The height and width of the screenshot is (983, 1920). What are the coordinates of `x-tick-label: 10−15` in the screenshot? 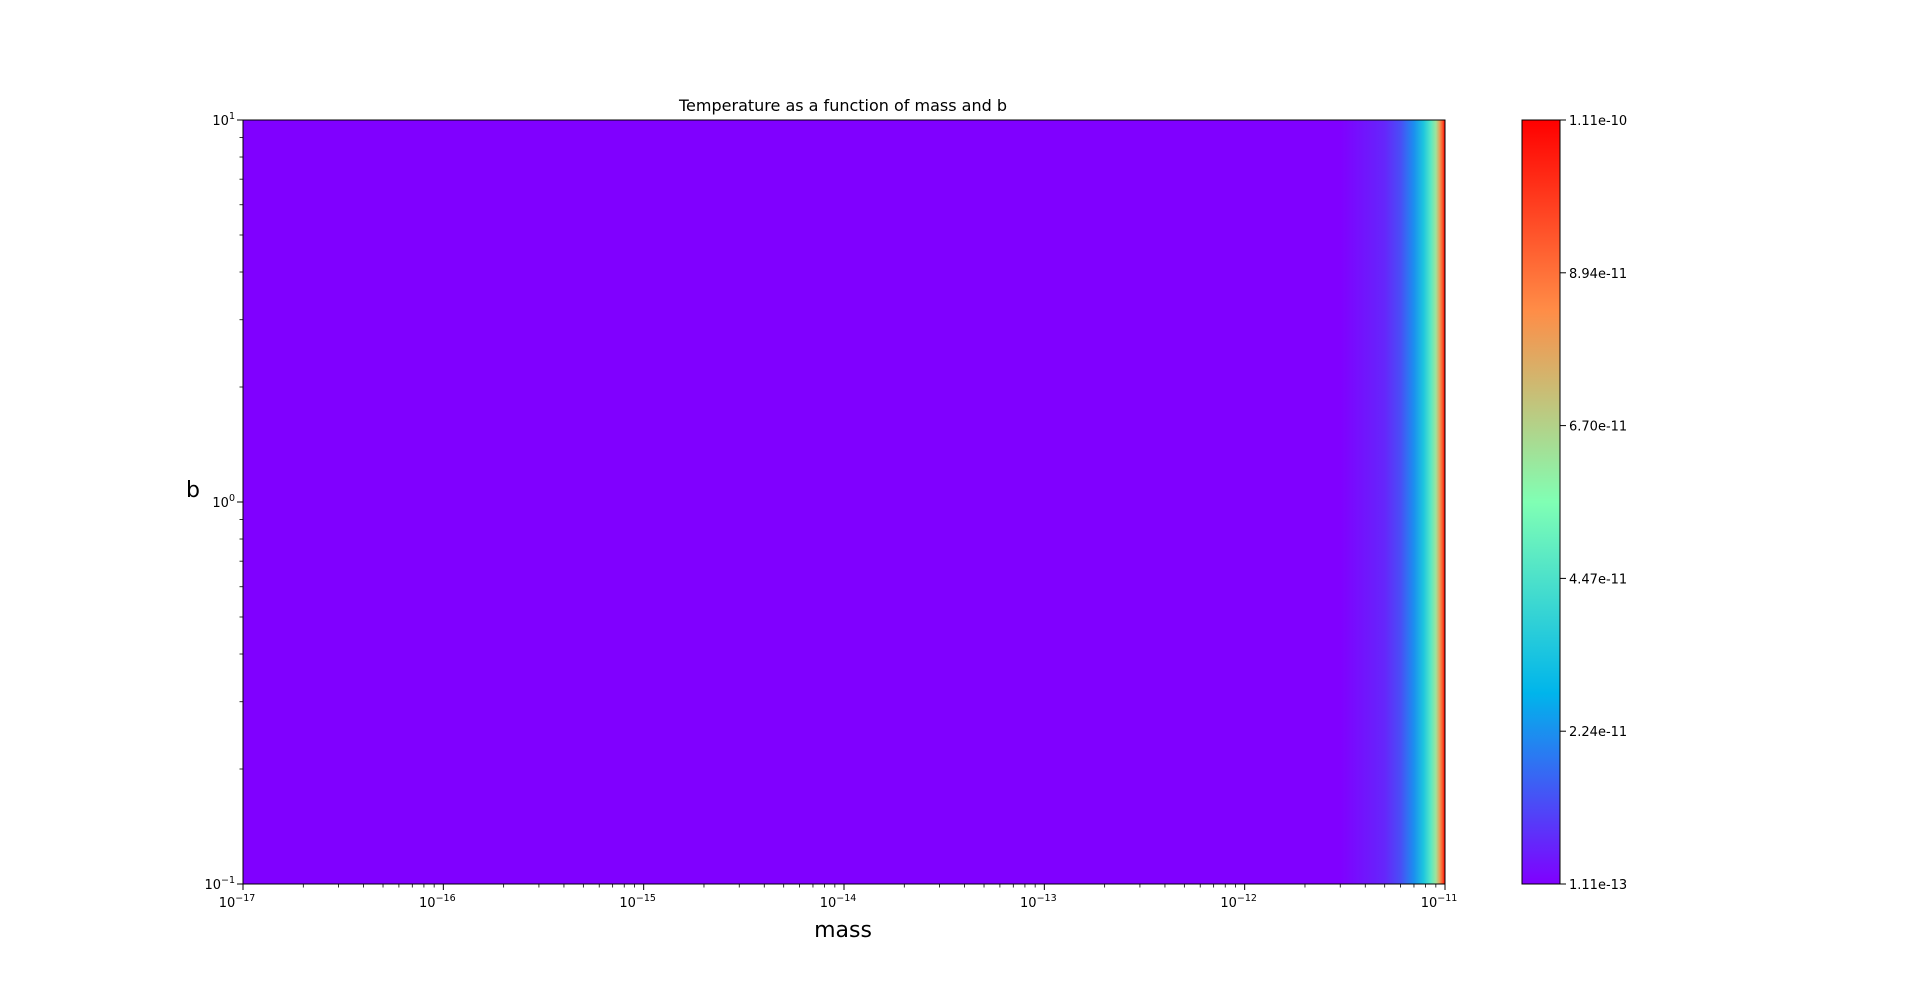 It's located at (637, 902).